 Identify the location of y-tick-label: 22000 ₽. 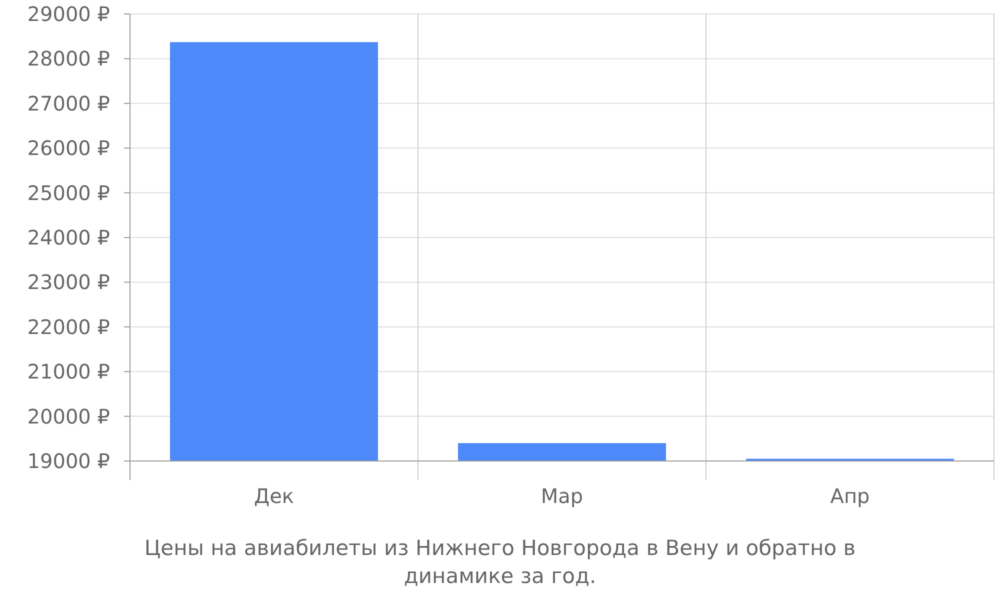
(68, 326).